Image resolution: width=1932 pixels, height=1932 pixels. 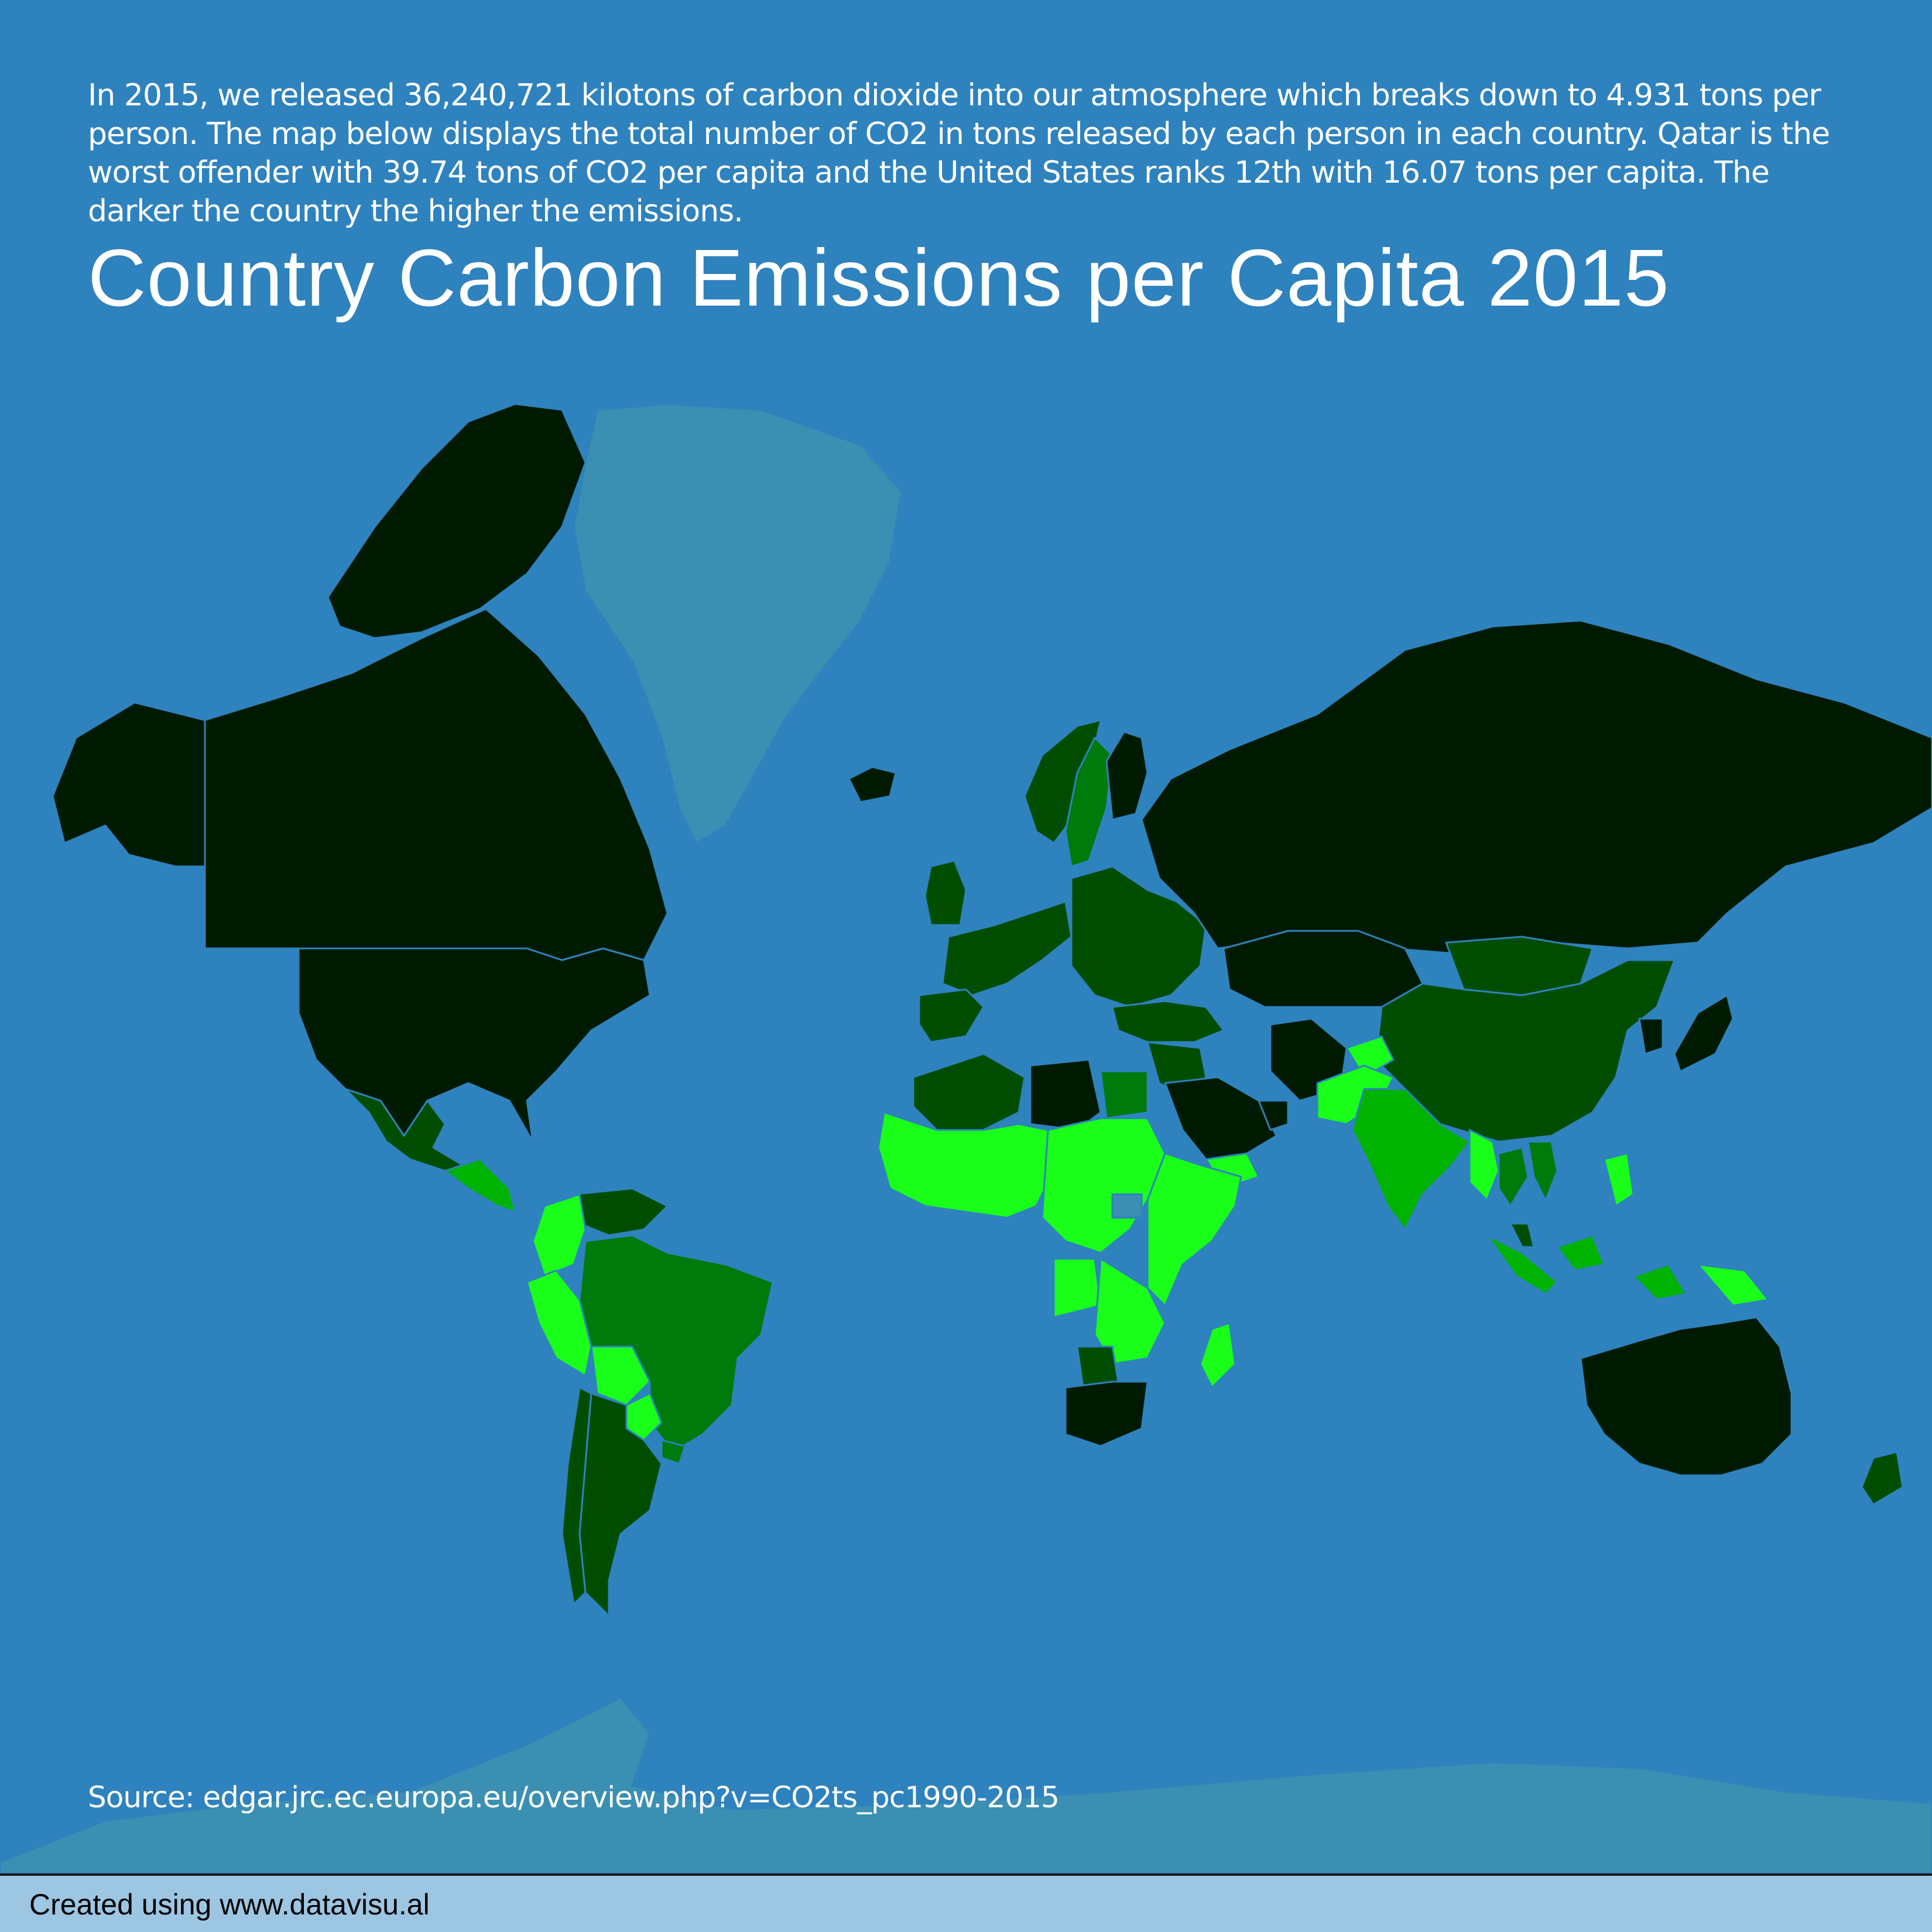 I want to click on country-united-states: United States, so click(x=474, y=1045).